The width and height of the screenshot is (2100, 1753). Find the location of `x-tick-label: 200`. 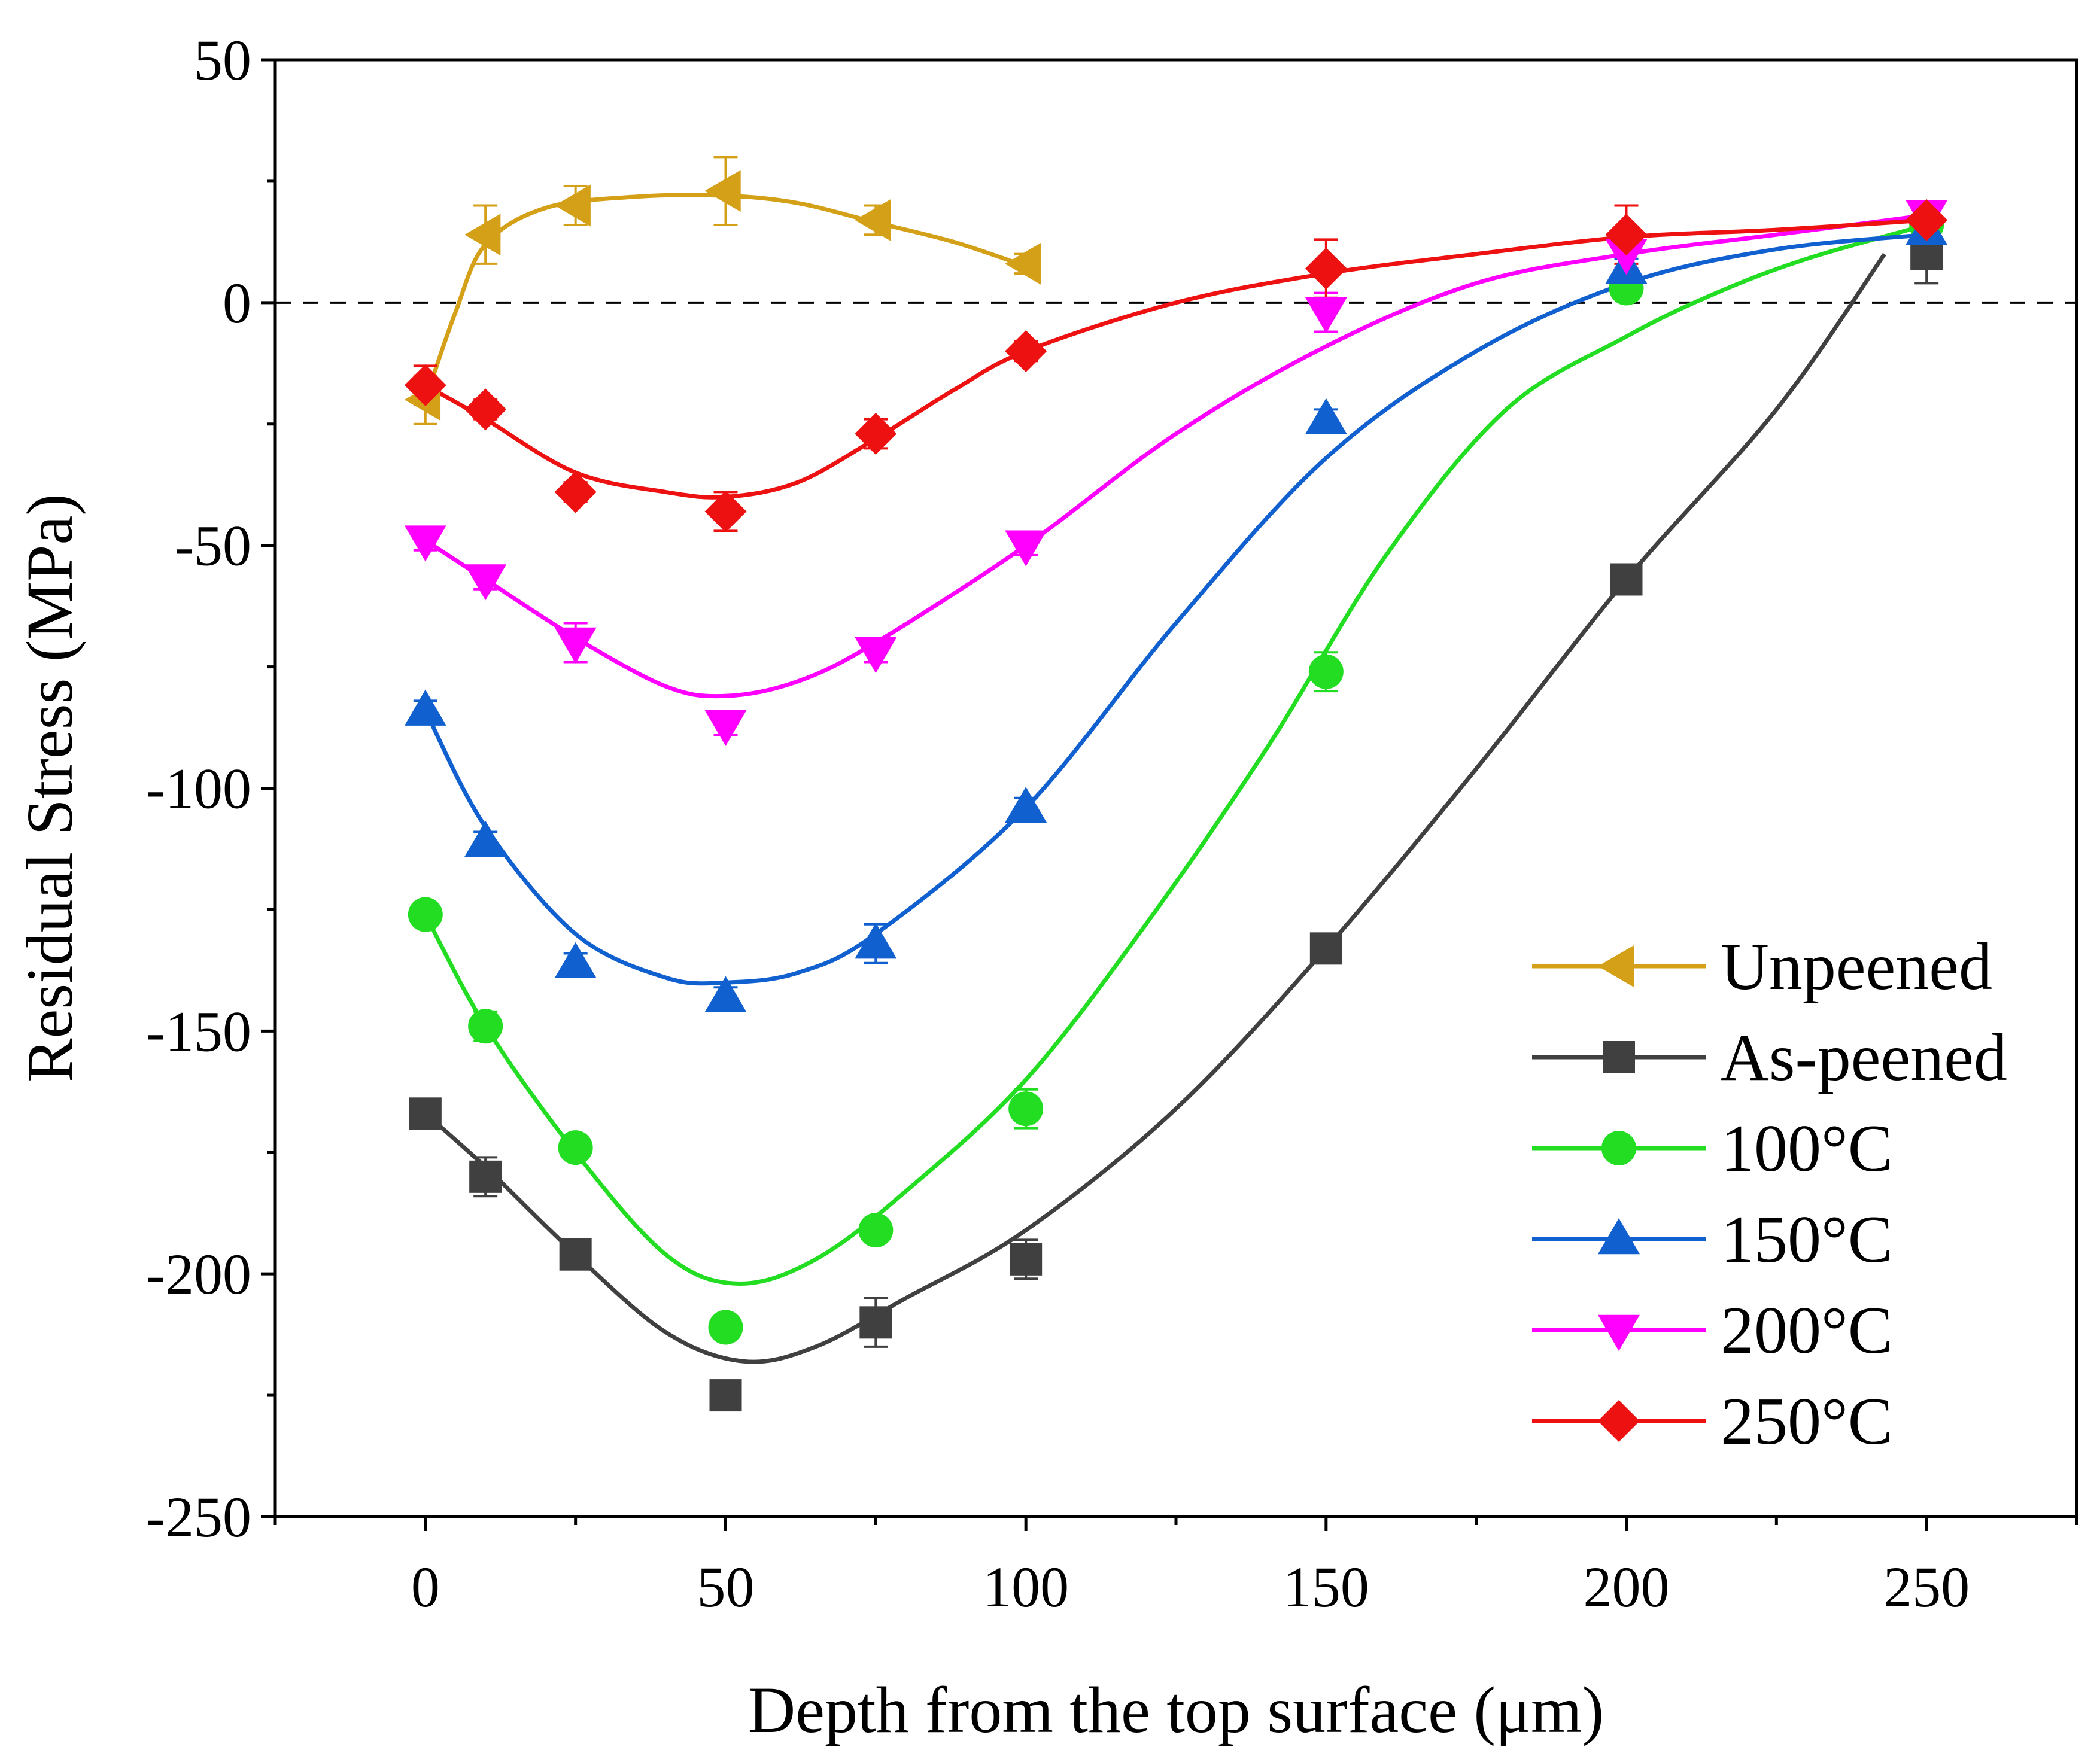

x-tick-label: 200 is located at coordinates (1627, 1587).